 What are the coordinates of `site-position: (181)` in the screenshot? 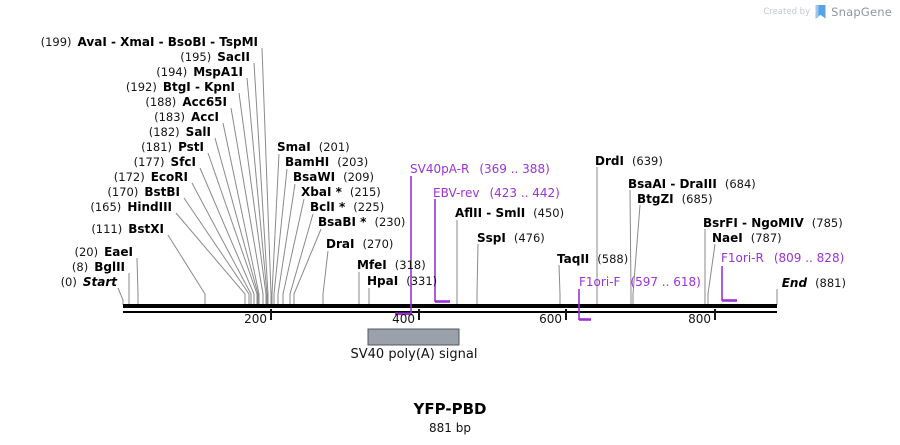 It's located at (157, 147).